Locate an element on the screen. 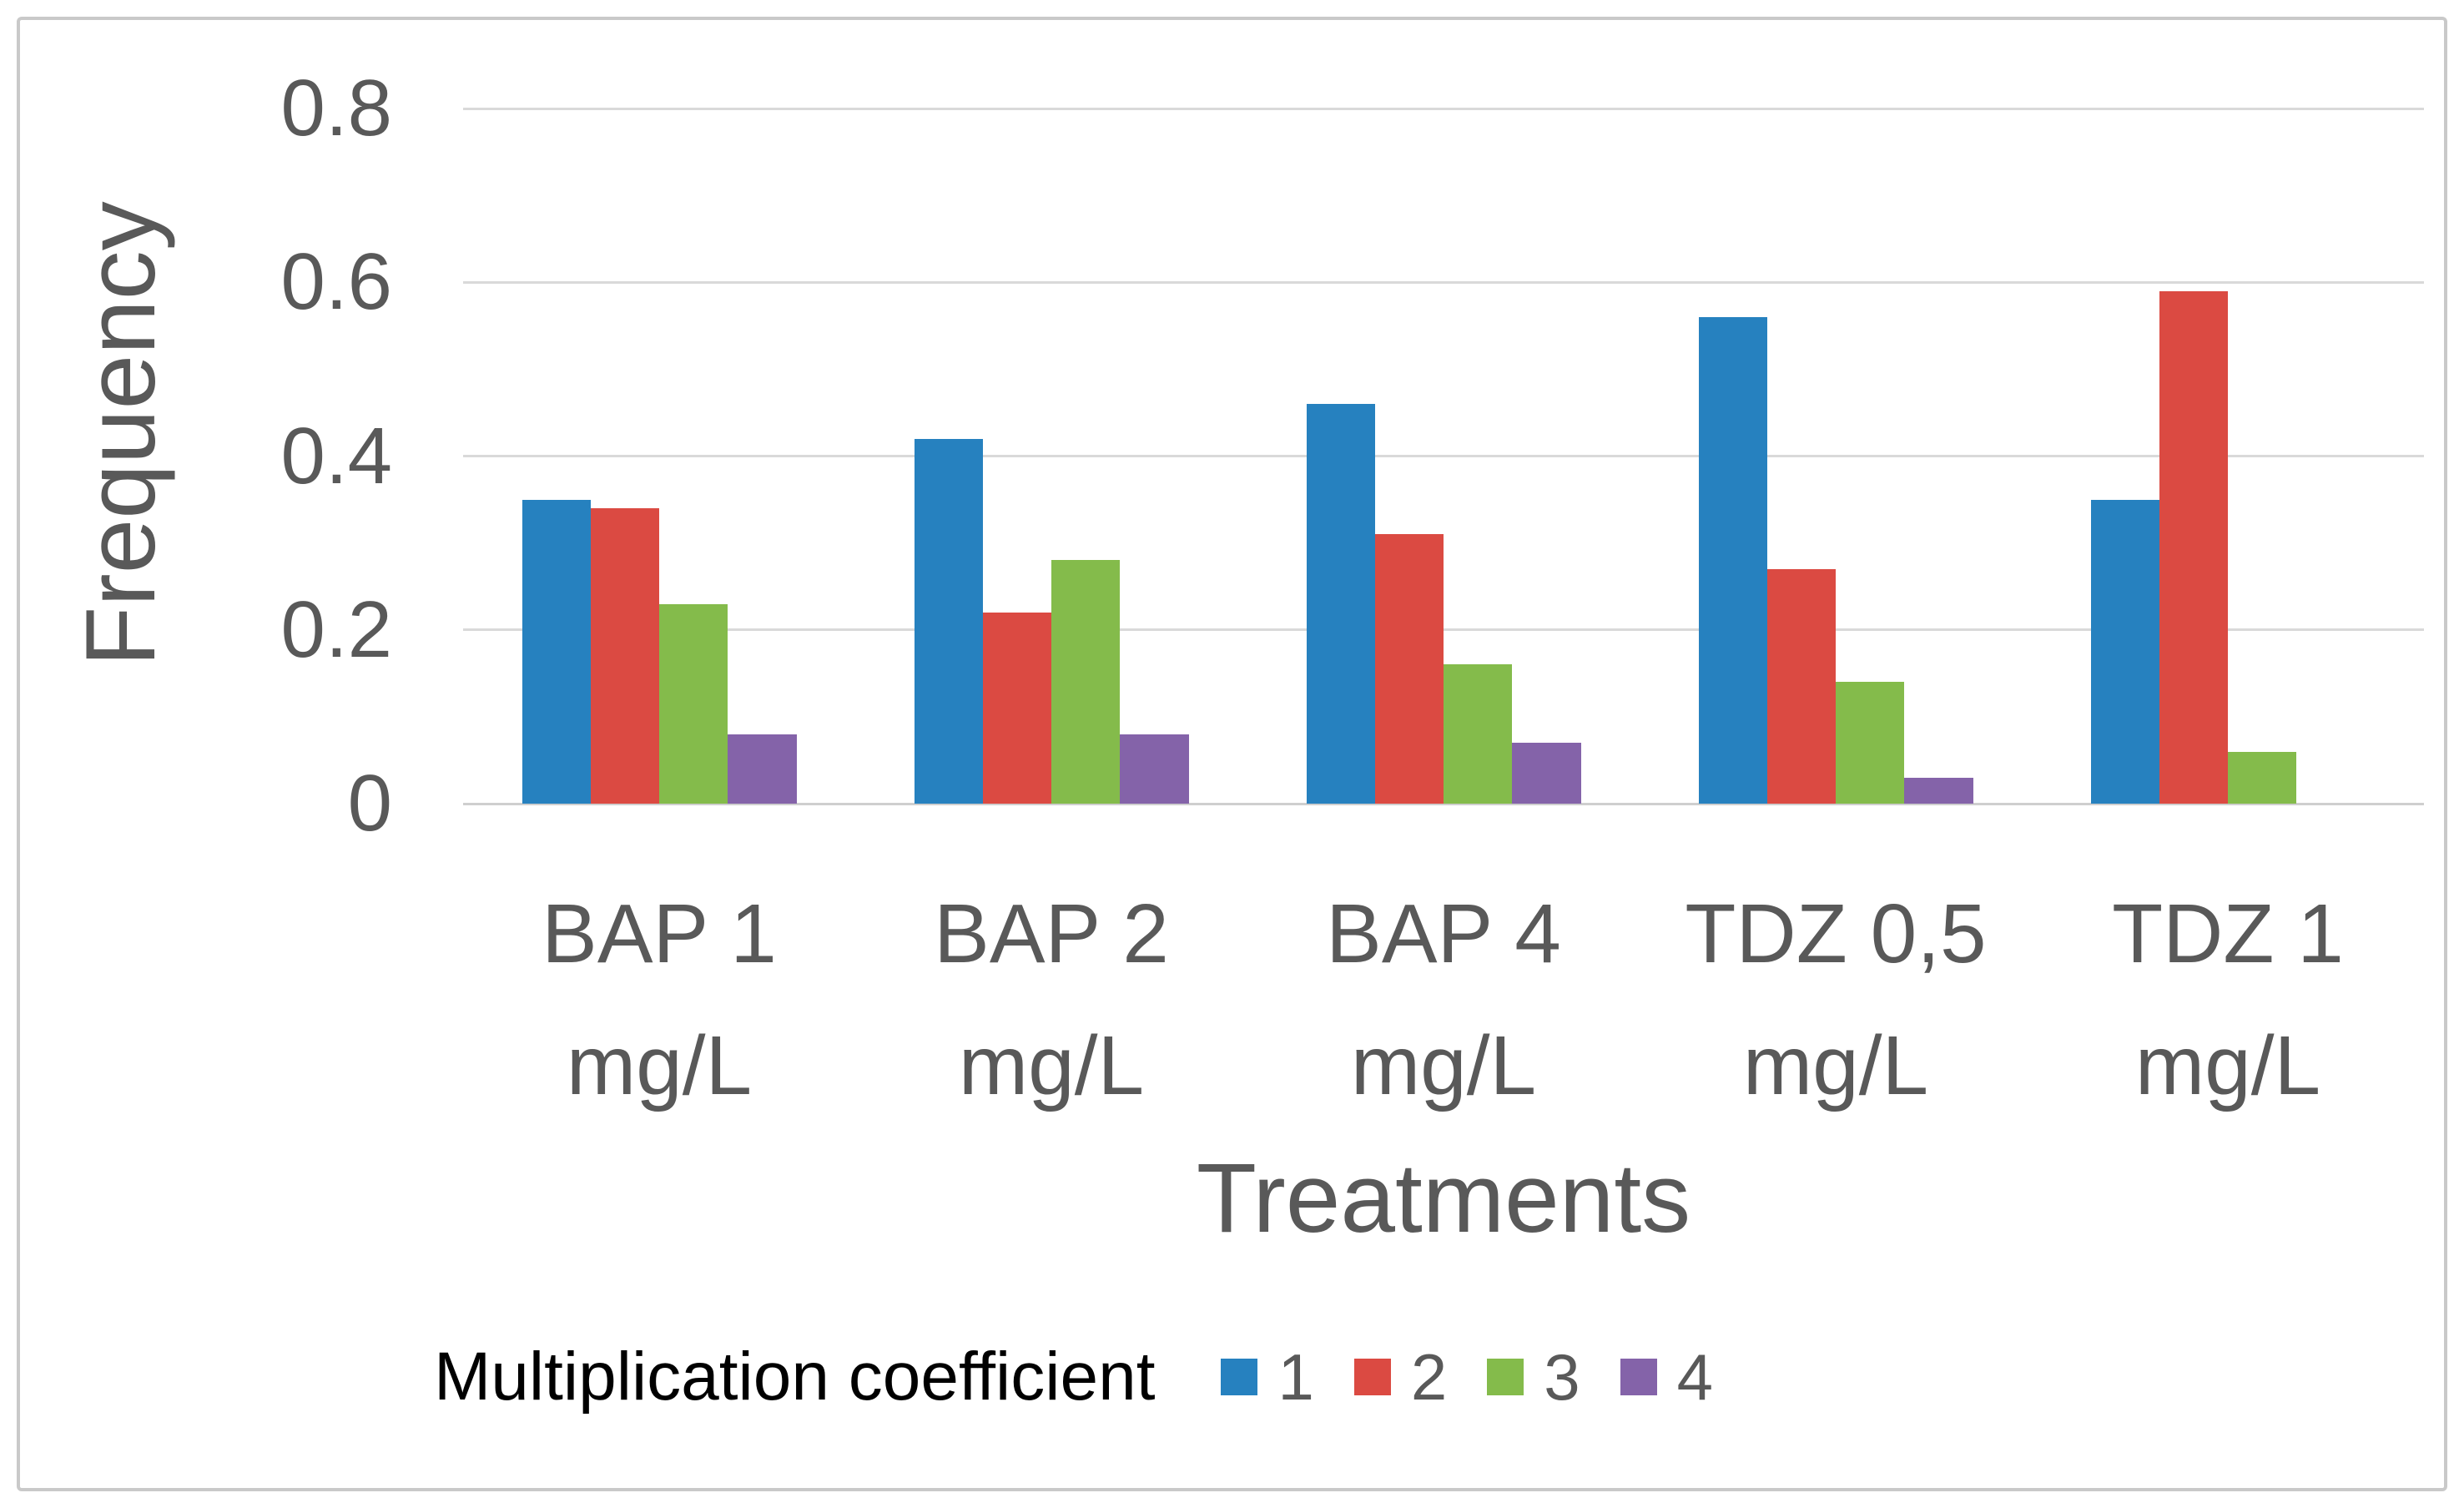 Image resolution: width=2464 pixels, height=1508 pixels. category-label-line1: BAP 4 is located at coordinates (1443, 934).